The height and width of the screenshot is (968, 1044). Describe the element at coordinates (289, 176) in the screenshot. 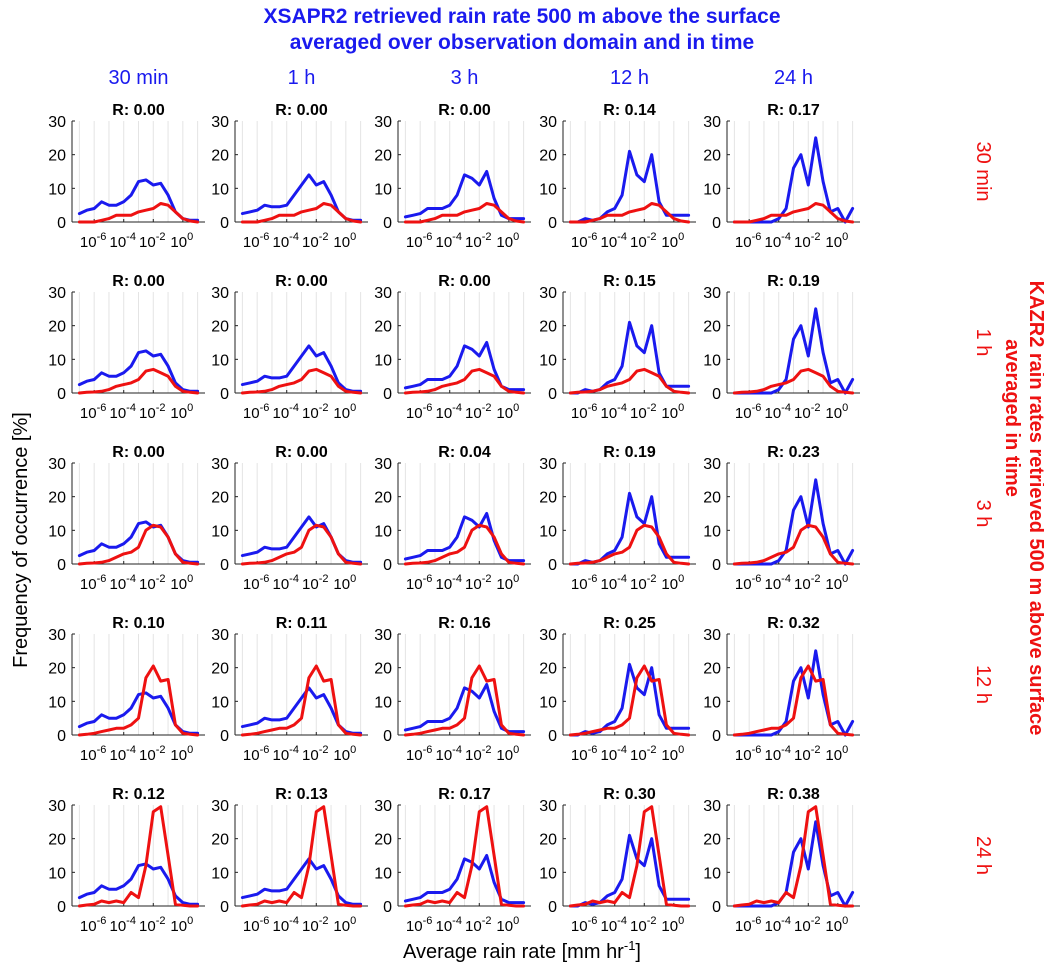

I see `subplot-r1-c2: 0 10 20 30 10⁻⁶ 10⁻⁴ 10⁻² 100 R: 0.00` at that location.